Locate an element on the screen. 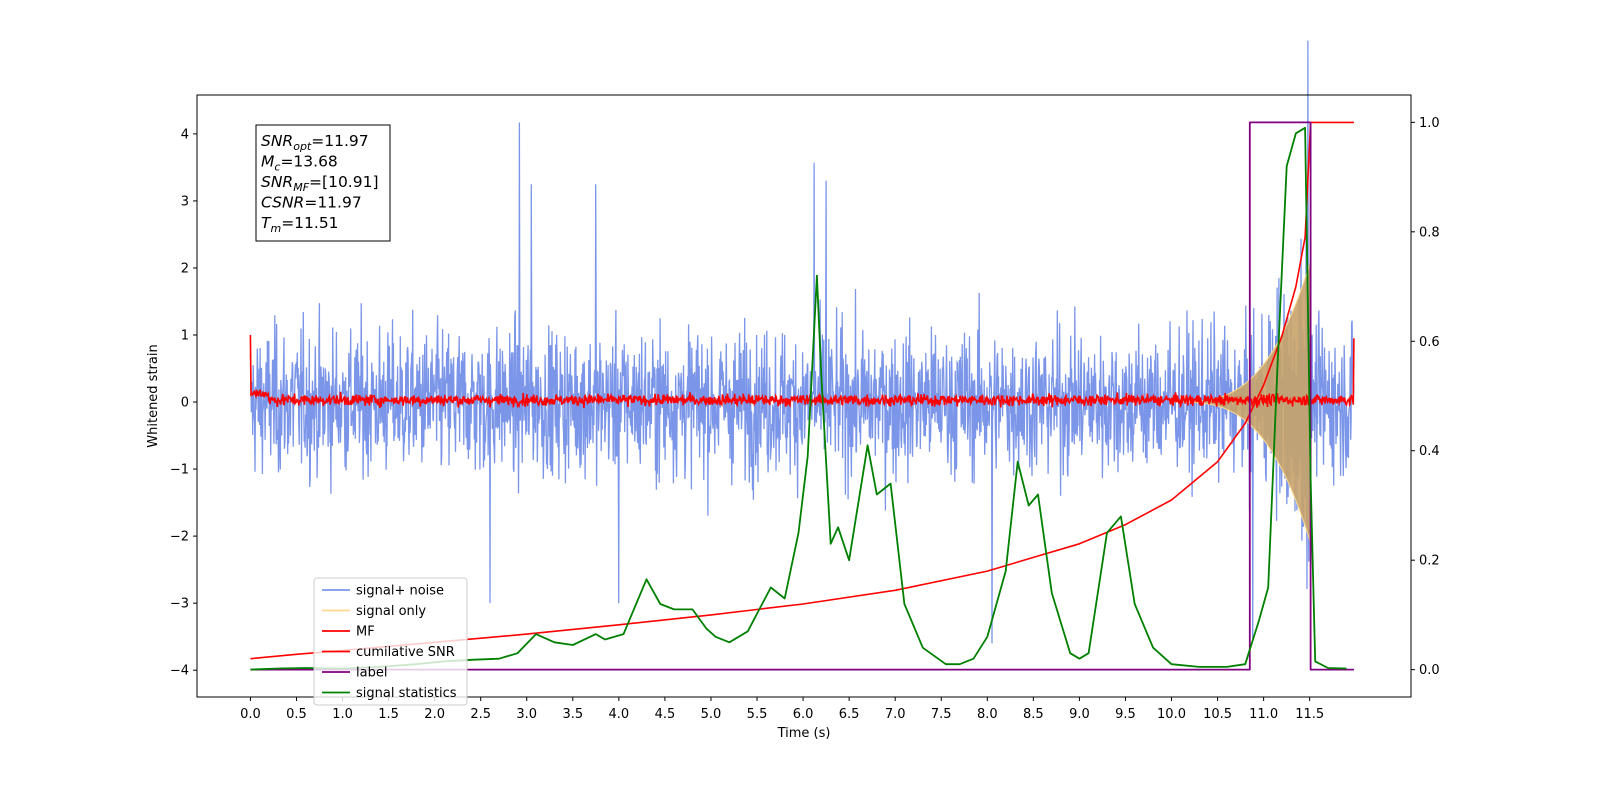 The image size is (1600, 800). info-value: =[10.91] is located at coordinates (343, 182).